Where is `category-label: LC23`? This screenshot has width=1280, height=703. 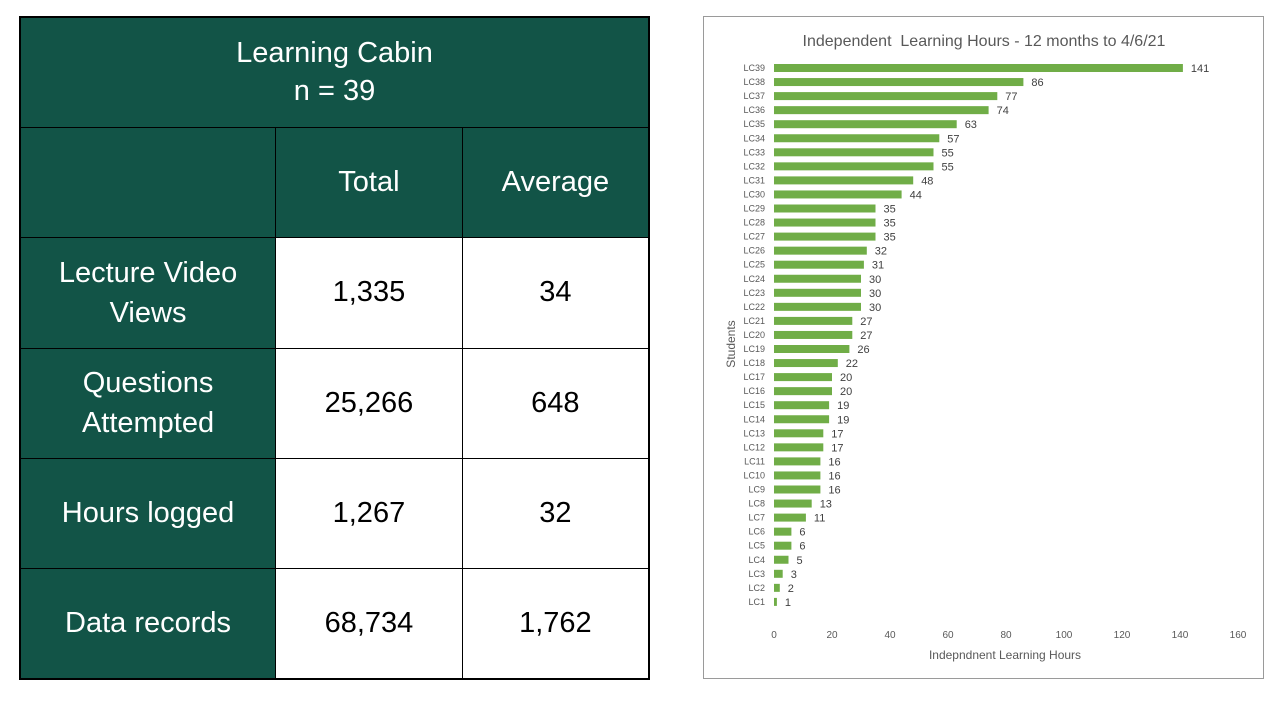
category-label: LC23 is located at coordinates (754, 293).